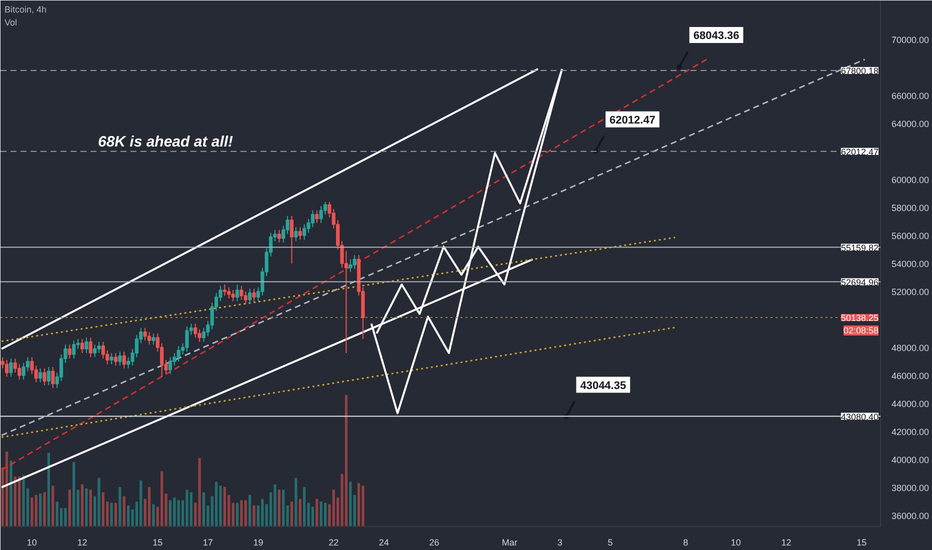  I want to click on chart-title: Bitcoin, 4h, so click(25, 9).